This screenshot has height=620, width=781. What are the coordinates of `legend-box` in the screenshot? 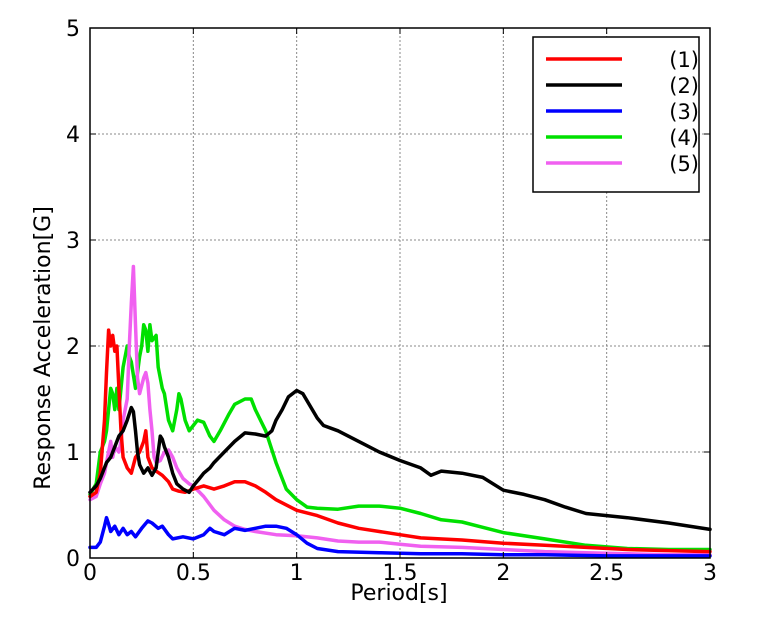 It's located at (616, 114).